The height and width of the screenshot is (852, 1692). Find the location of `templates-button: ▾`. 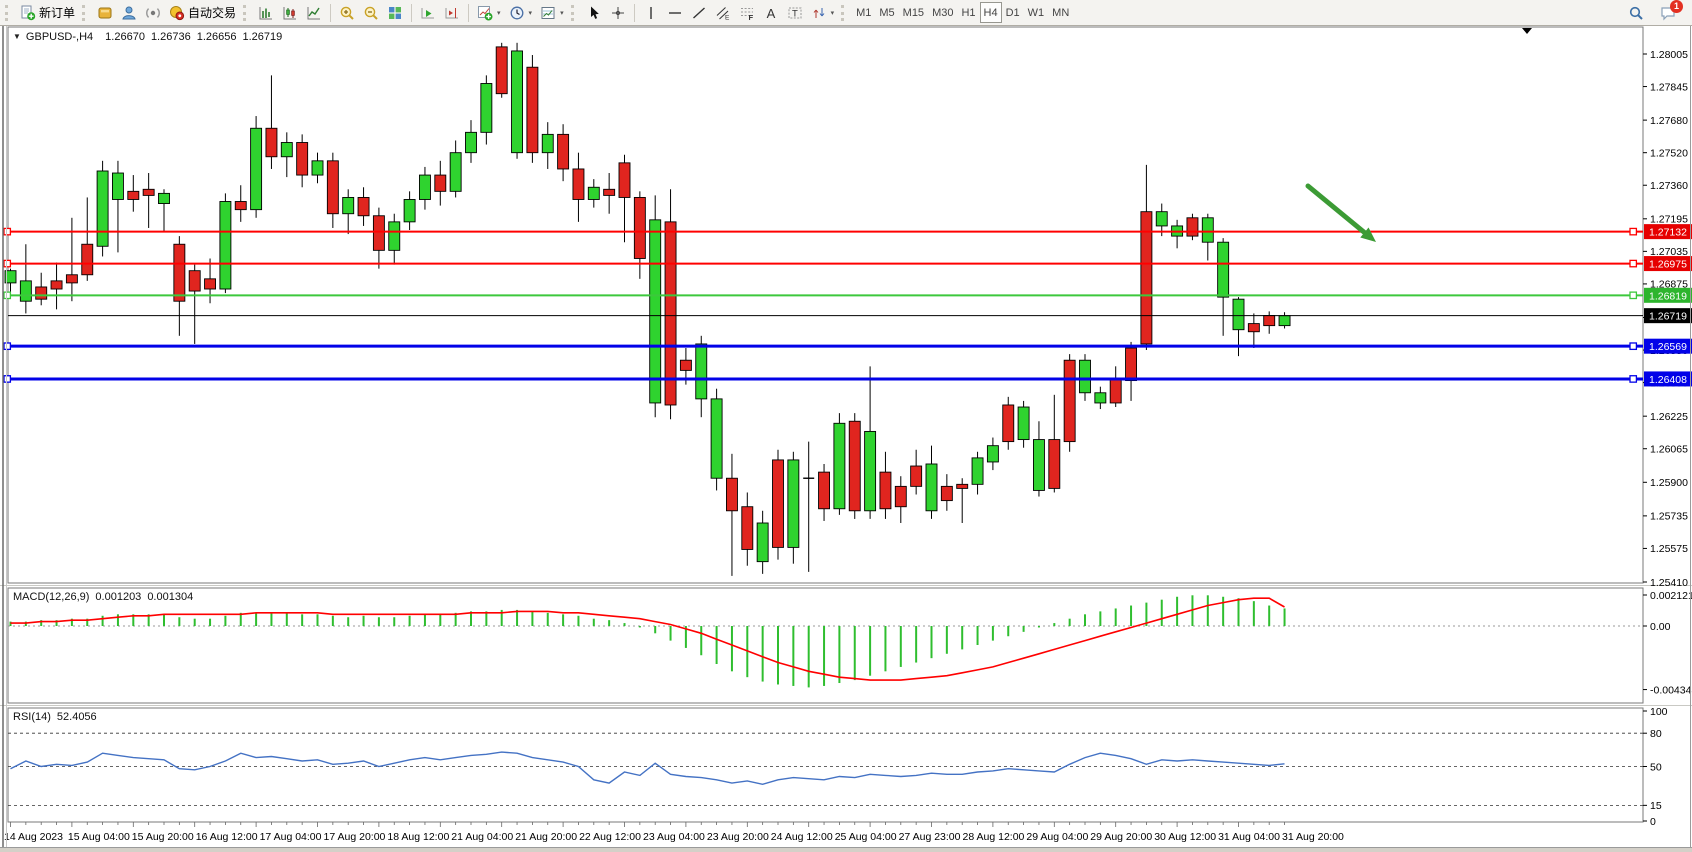

templates-button: ▾ is located at coordinates (552, 12).